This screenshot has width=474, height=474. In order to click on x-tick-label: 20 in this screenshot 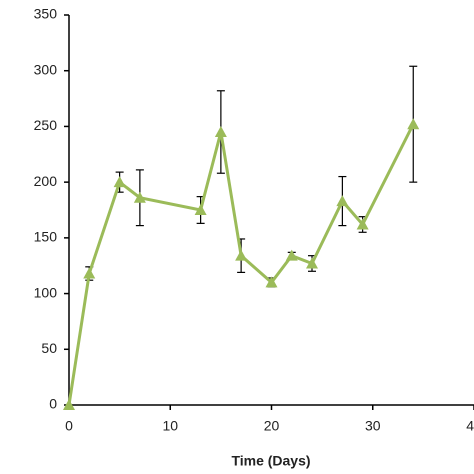, I will do `click(272, 426)`.